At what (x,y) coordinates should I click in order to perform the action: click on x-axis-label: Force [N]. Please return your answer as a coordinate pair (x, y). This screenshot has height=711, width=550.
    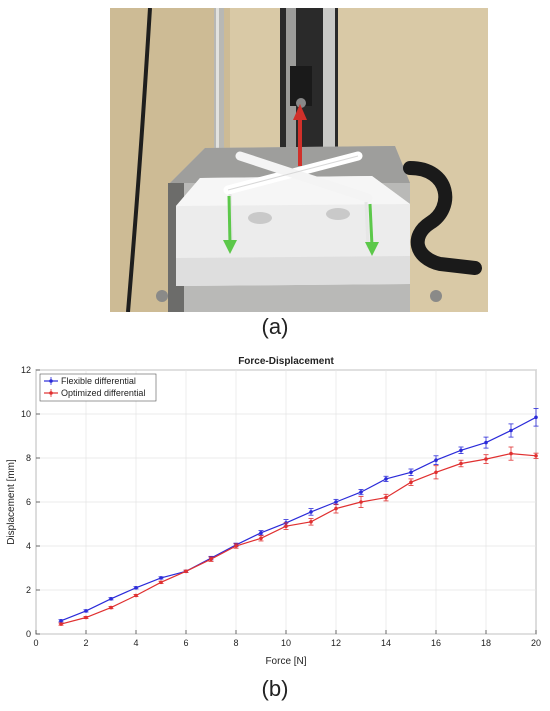
    Looking at the image, I should click on (285, 661).